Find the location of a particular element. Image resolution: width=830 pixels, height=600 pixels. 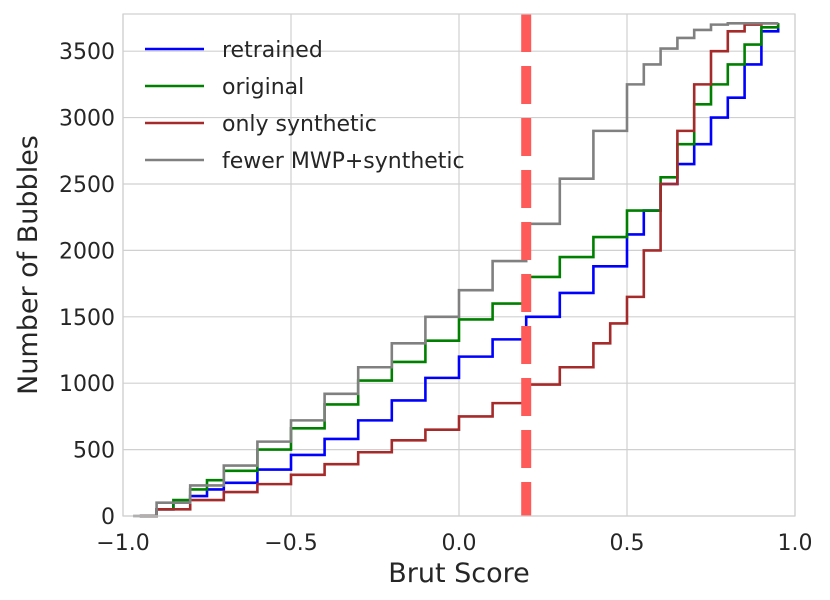

legend-label-3: fewer MWP+synthetic is located at coordinates (343, 161).